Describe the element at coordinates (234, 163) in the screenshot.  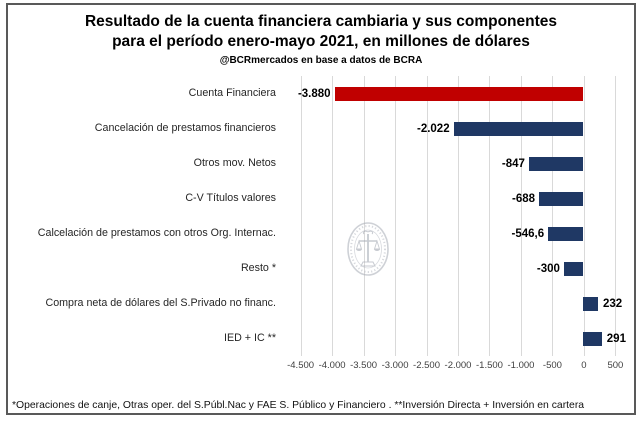
I see `category-label: Otros mov. Netos` at that location.